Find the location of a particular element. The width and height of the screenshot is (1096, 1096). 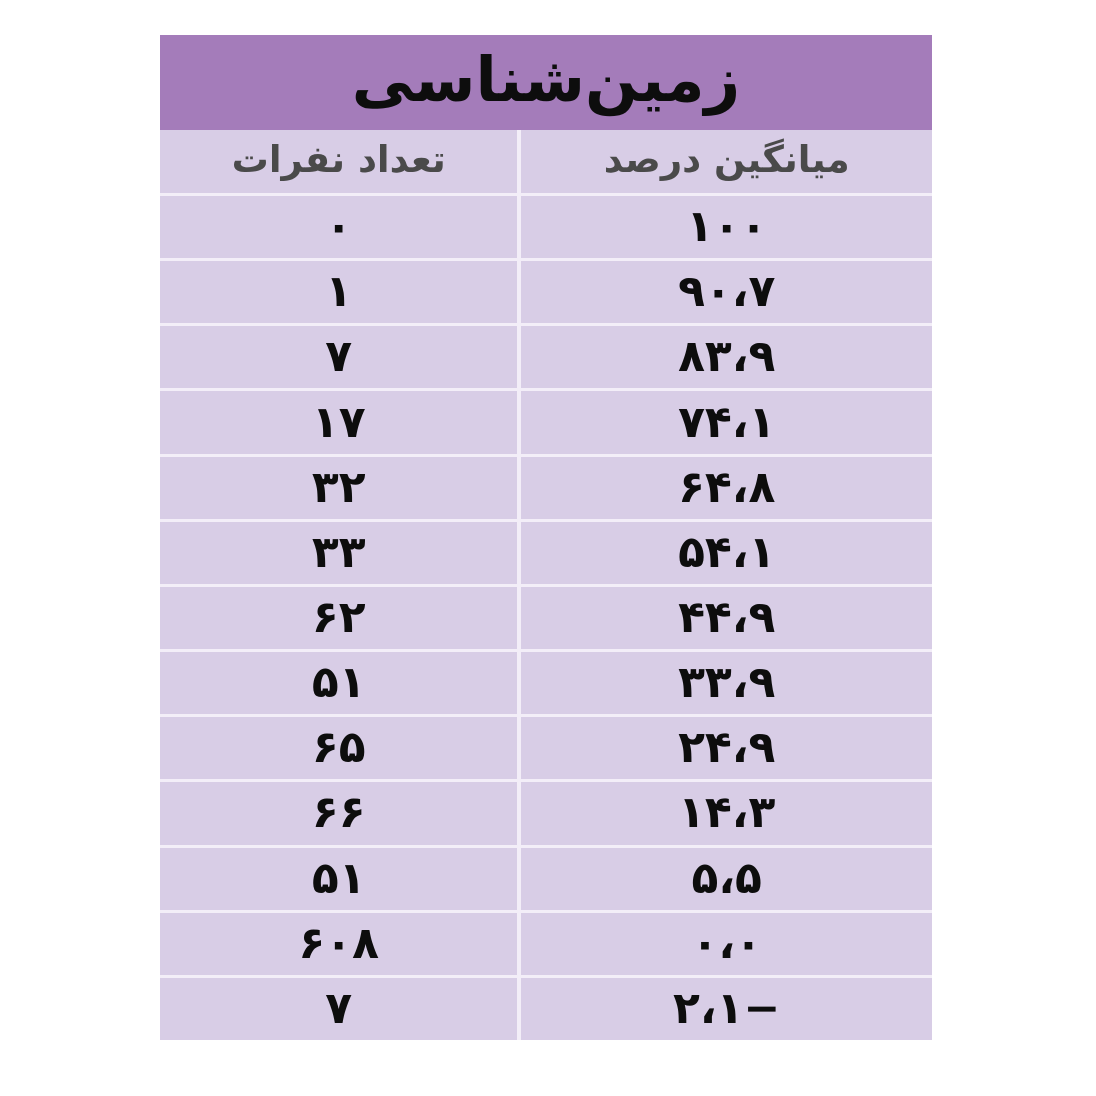

count-value: ۳۲ is located at coordinates (338, 487).